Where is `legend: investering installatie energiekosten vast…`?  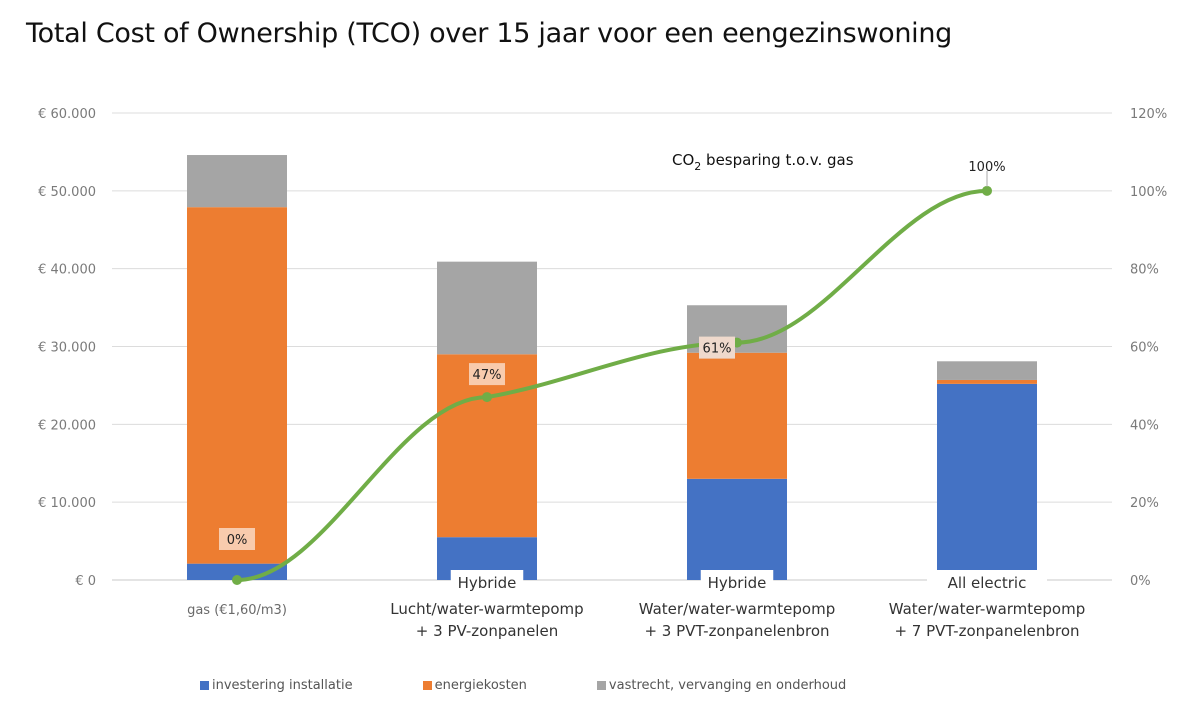
legend: investering installatie energiekosten vast… is located at coordinates (558, 685).